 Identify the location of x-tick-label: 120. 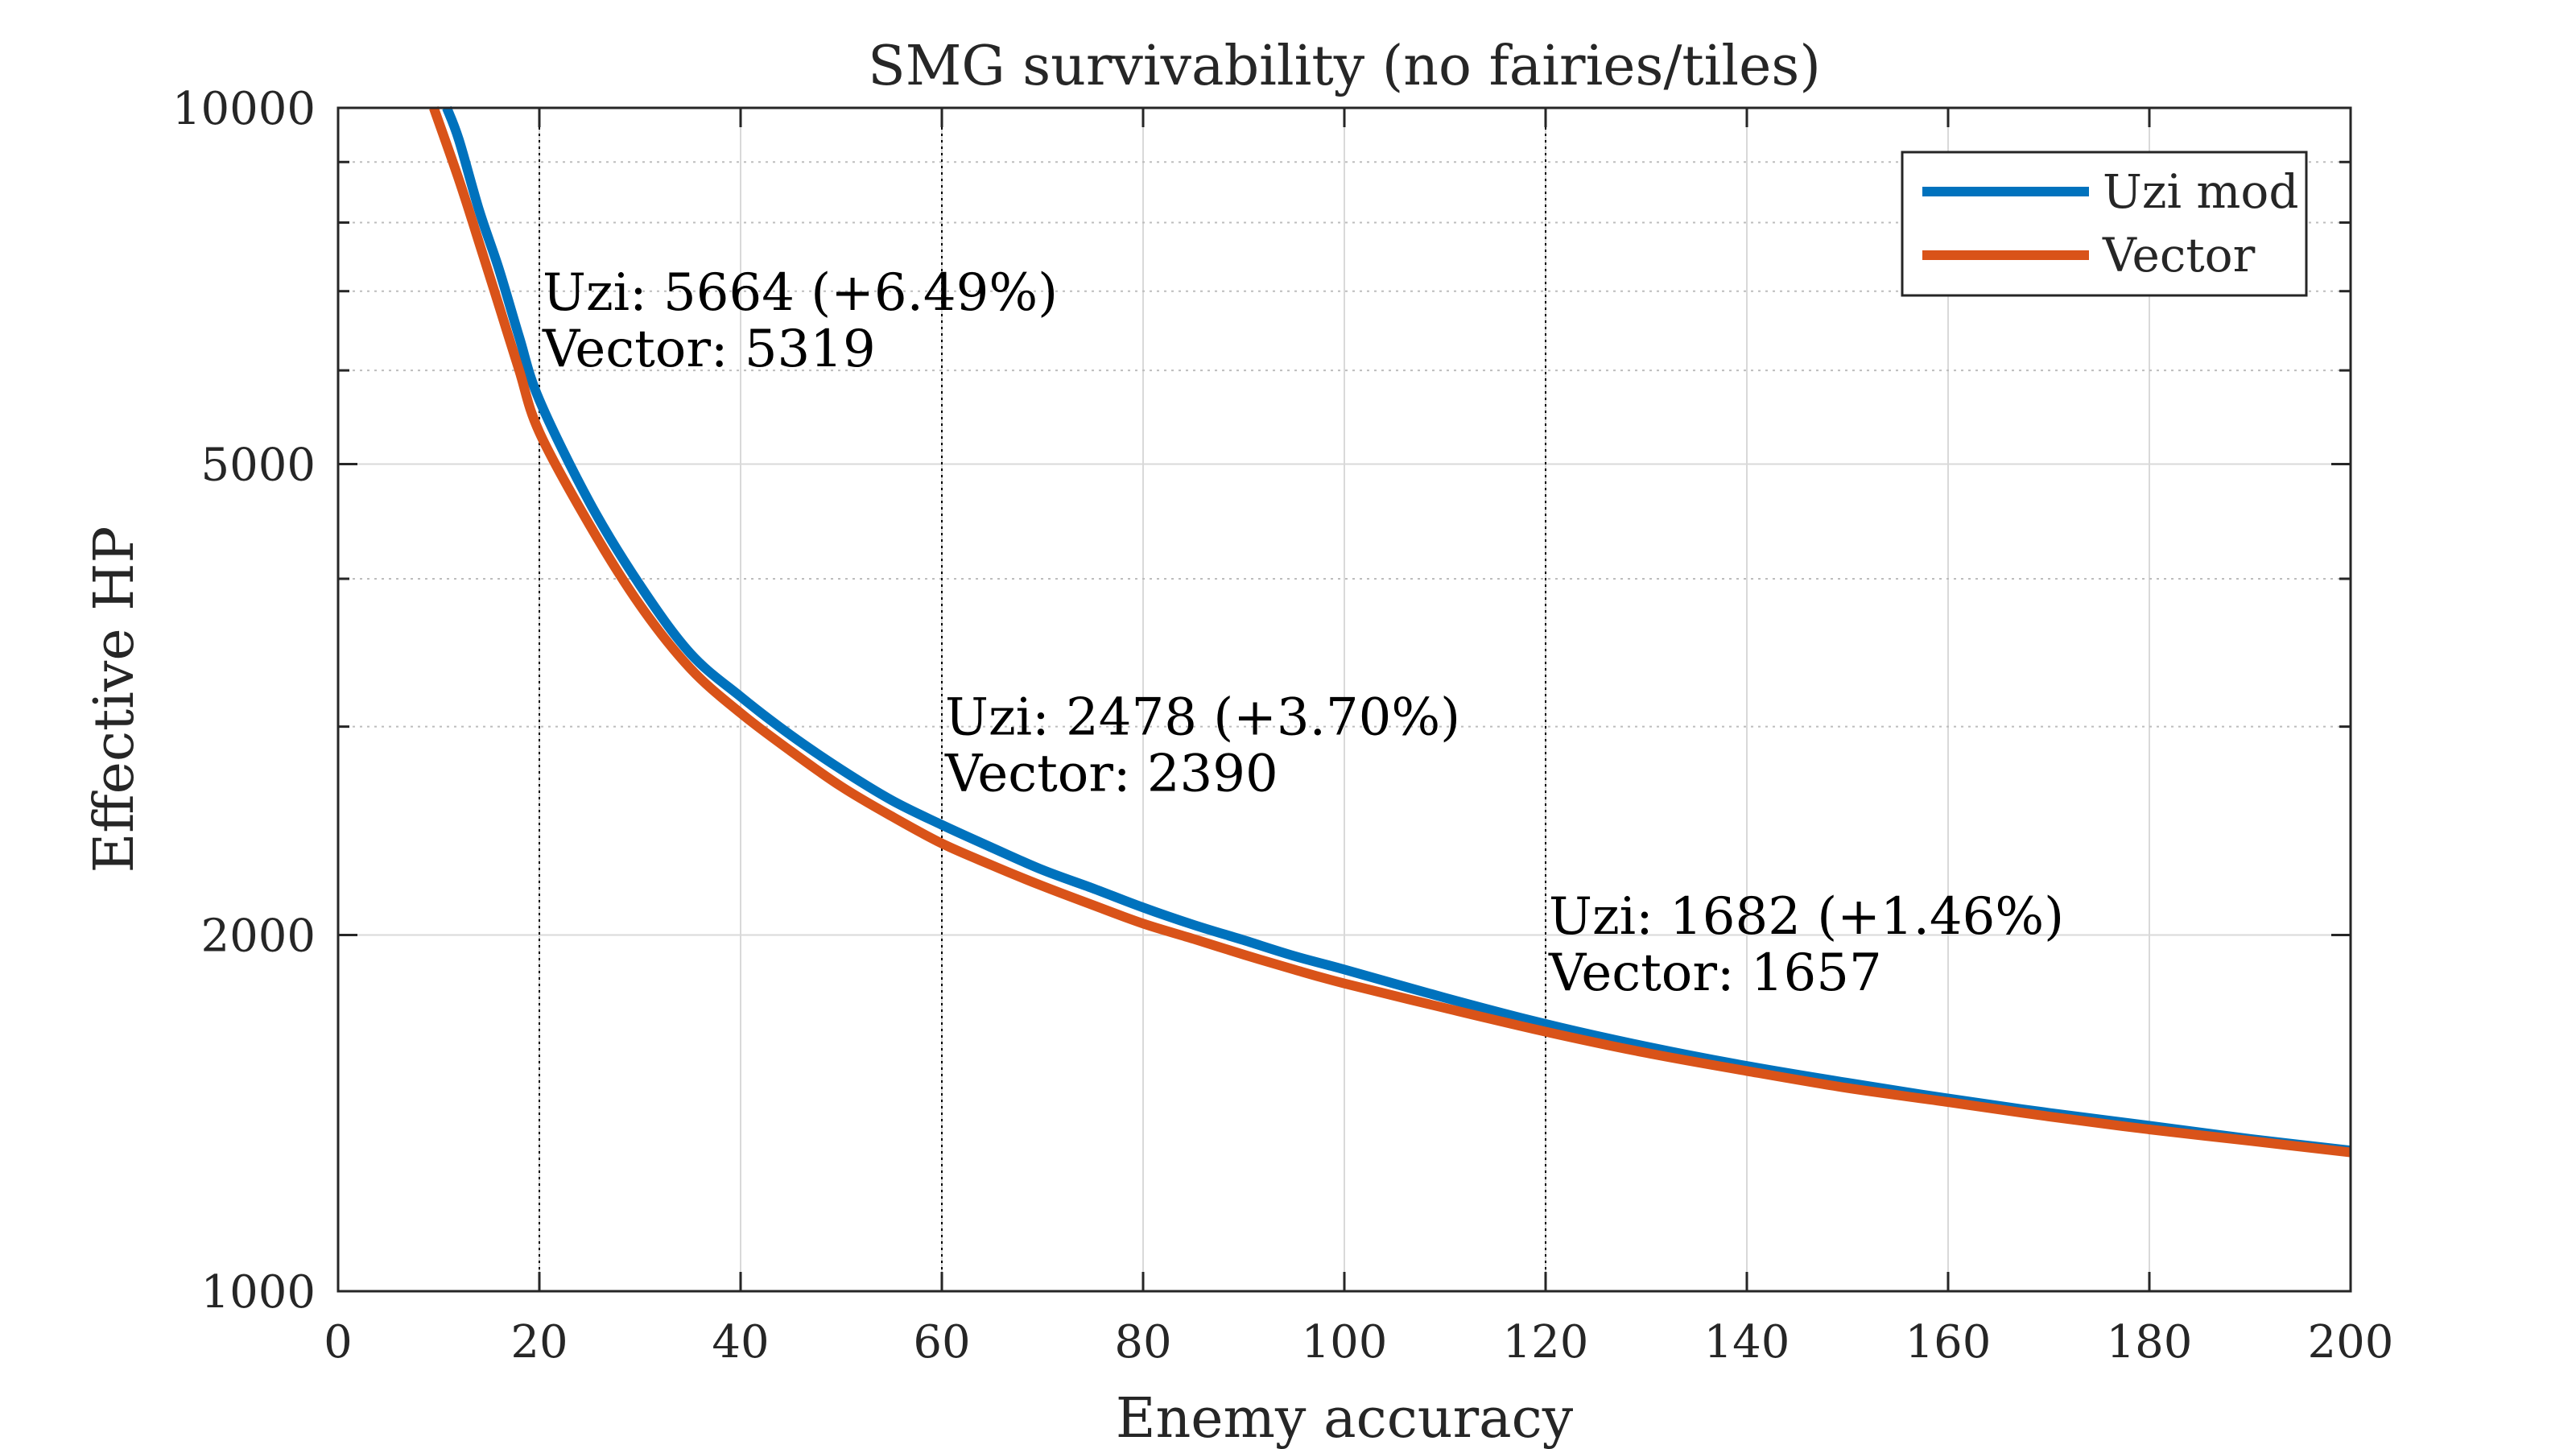
(1546, 1342).